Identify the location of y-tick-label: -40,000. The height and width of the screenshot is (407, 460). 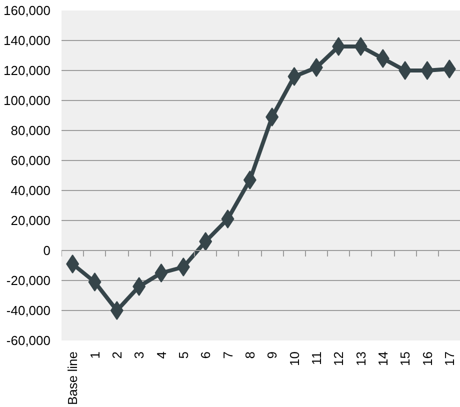
(28, 310).